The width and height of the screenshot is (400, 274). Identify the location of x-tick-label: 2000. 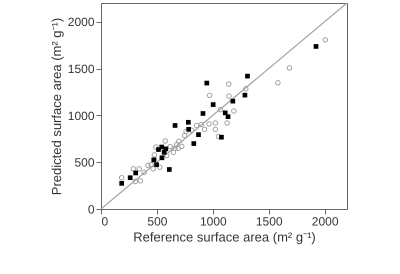
(325, 221).